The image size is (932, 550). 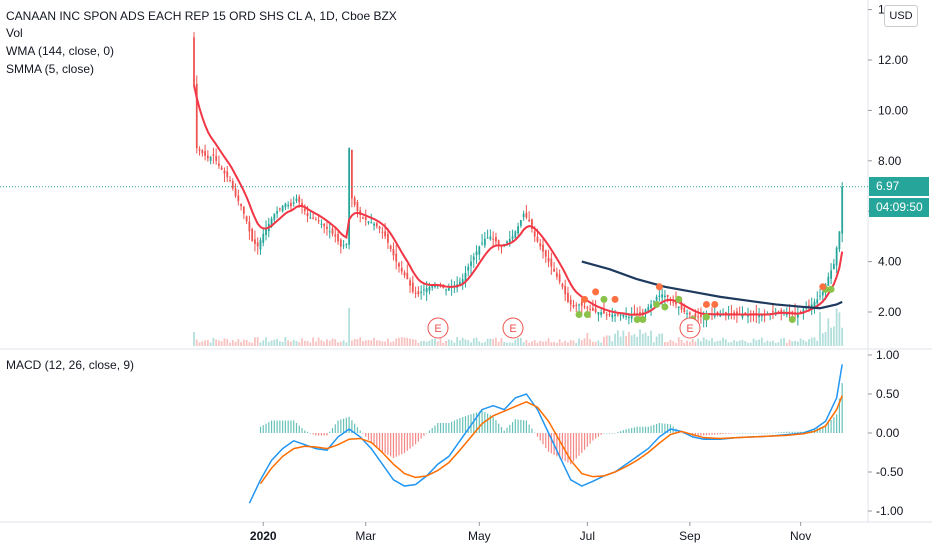 I want to click on price-tick-label: 12.00, so click(x=893, y=60).